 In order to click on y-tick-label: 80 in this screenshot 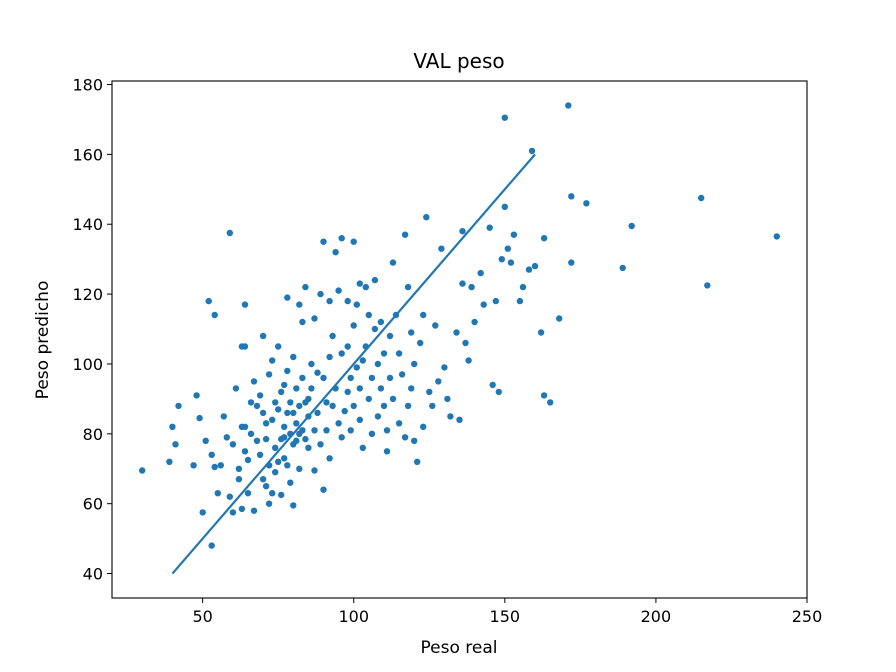, I will do `click(93, 434)`.